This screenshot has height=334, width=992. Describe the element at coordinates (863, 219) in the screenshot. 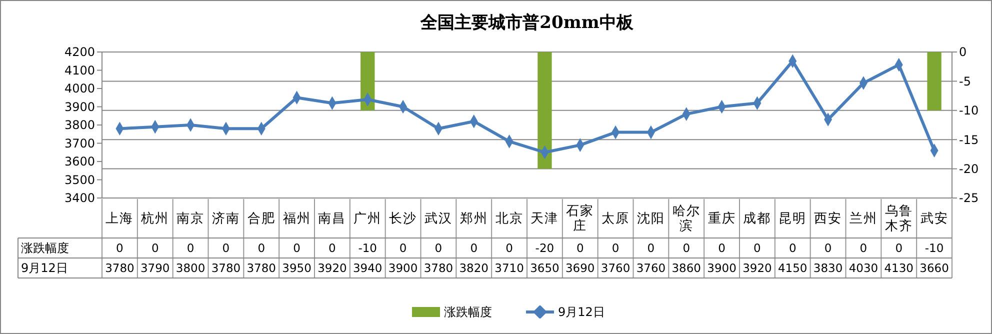

I see `x-tick-label: 兰州` at that location.